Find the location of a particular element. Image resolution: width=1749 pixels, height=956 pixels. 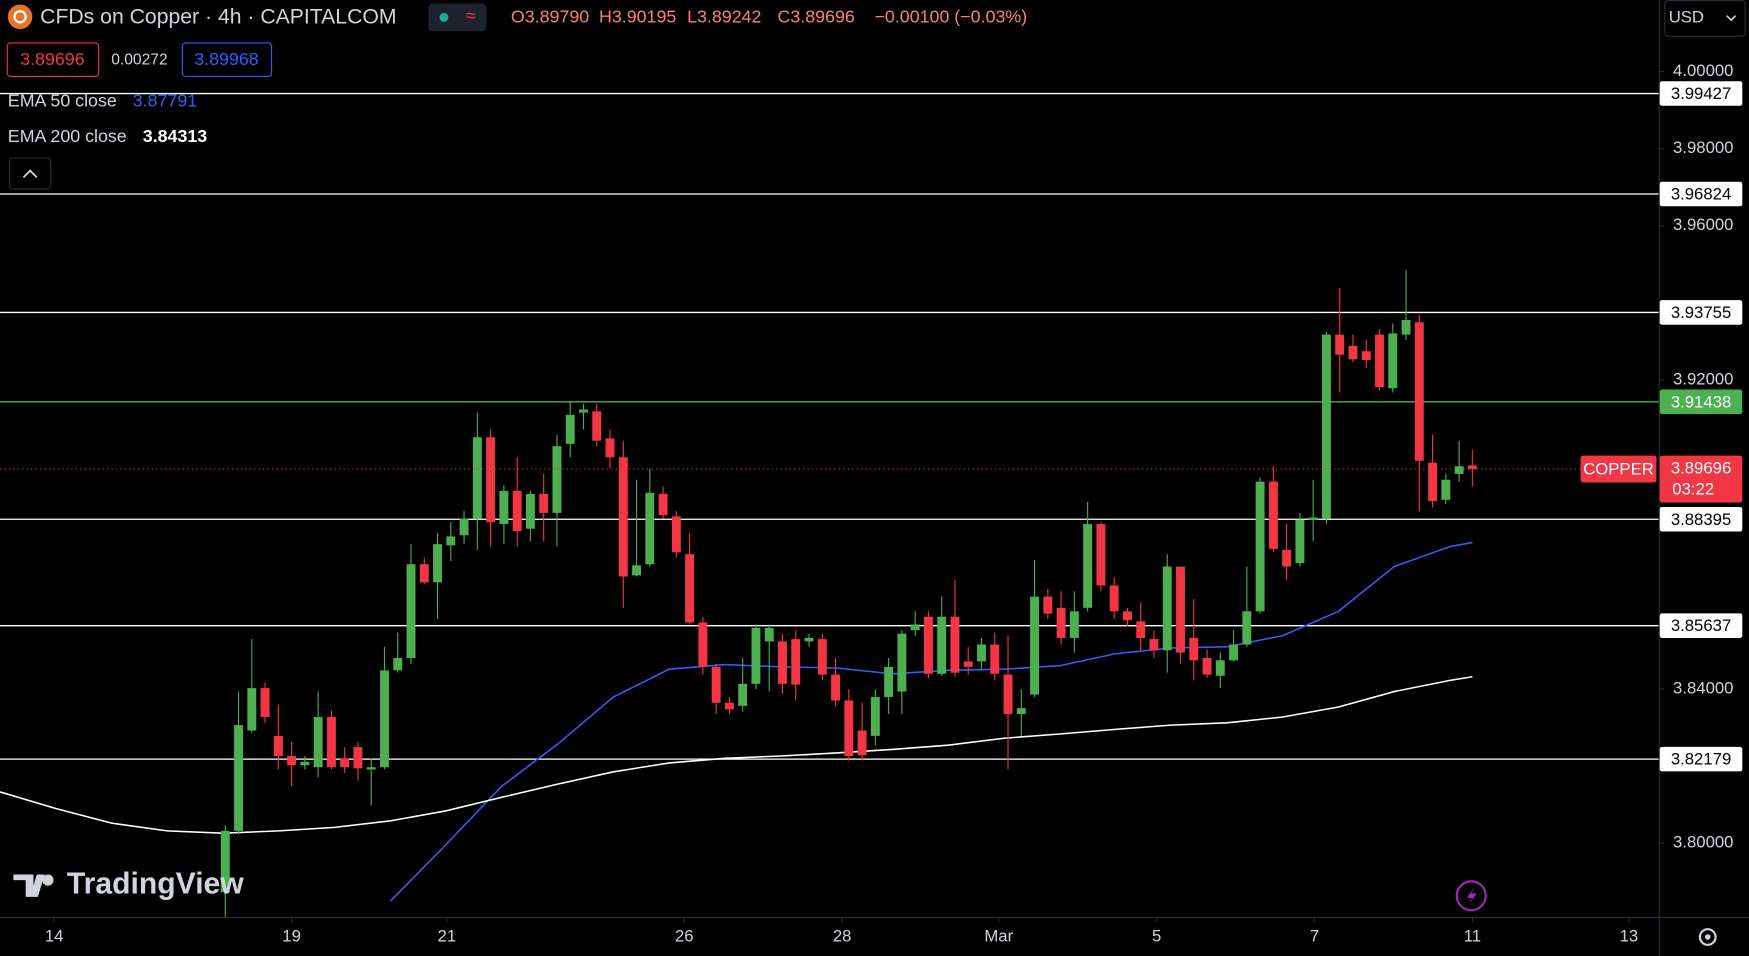

alert-button is located at coordinates (1471, 896).